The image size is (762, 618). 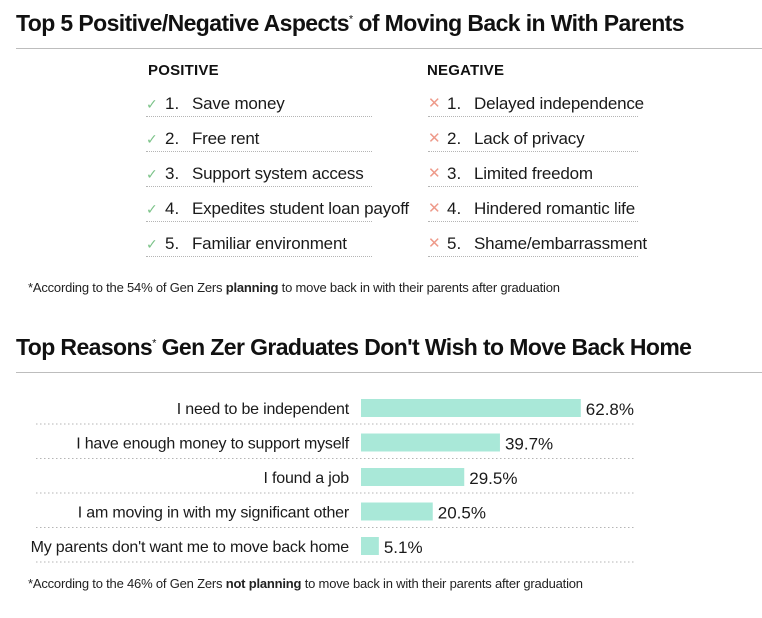 What do you see at coordinates (610, 409) in the screenshot?
I see `value-label: 62.8%` at bounding box center [610, 409].